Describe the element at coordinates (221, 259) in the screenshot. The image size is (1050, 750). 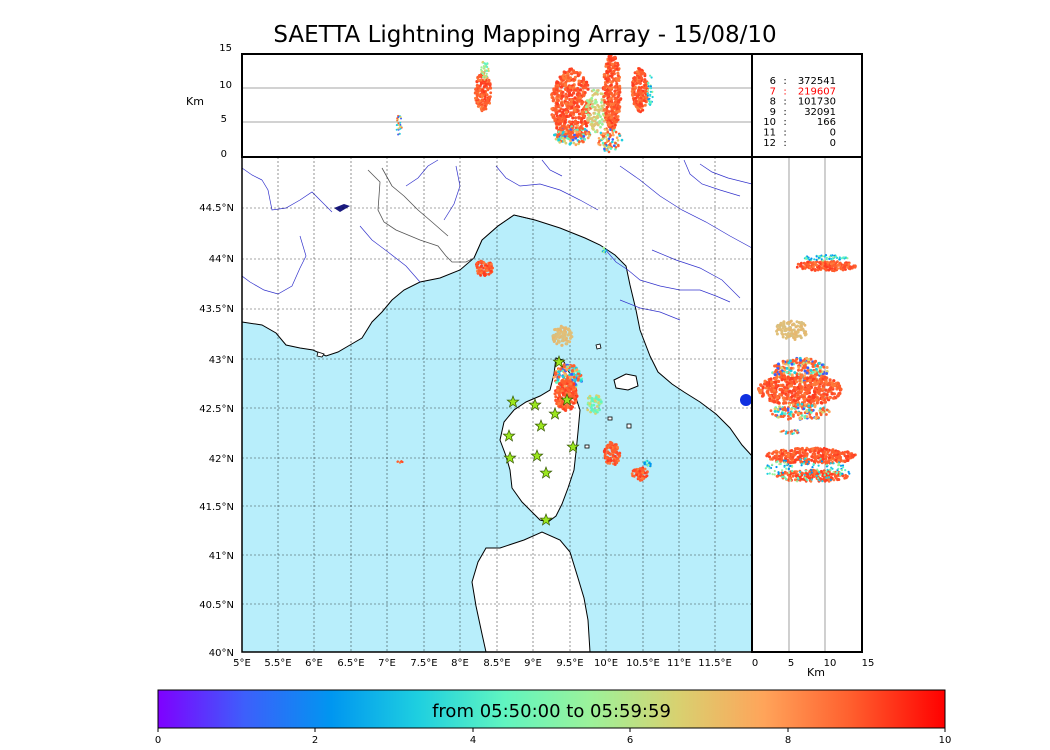
I see `lat-label: 44°N` at that location.